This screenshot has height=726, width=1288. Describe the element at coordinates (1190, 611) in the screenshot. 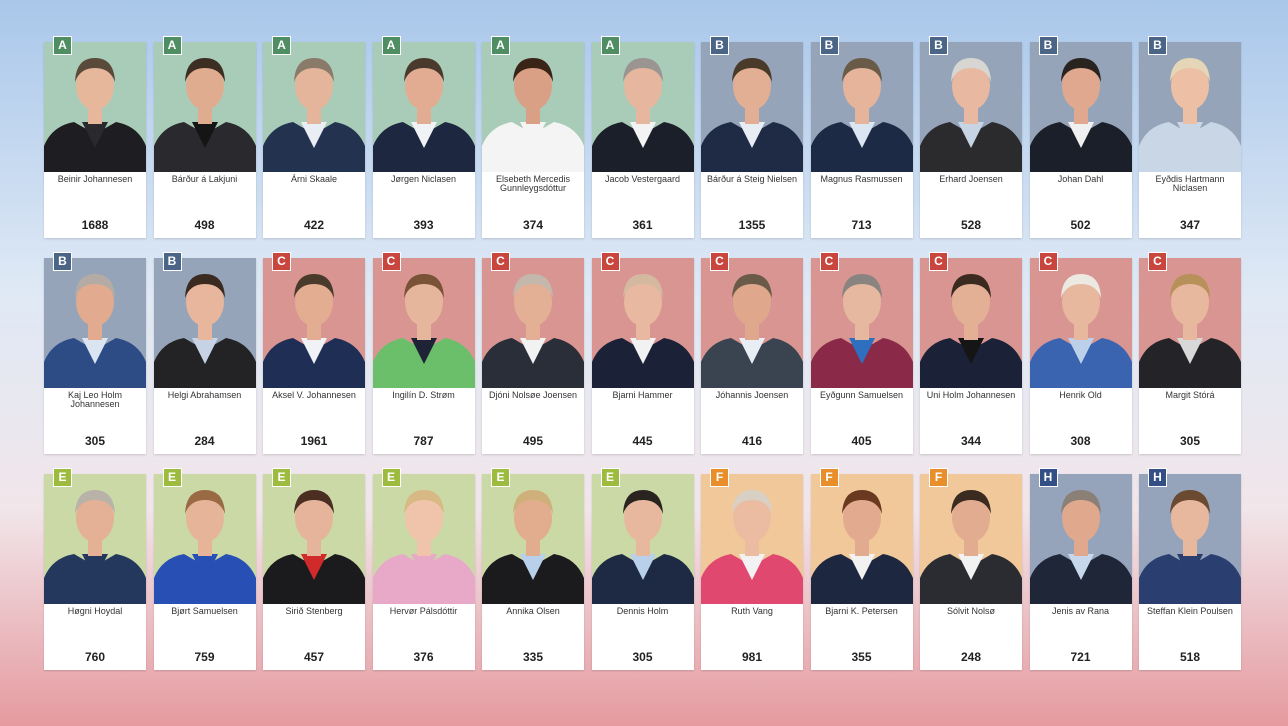

I see `candidate-name: Steffan Klein Poulsen` at that location.